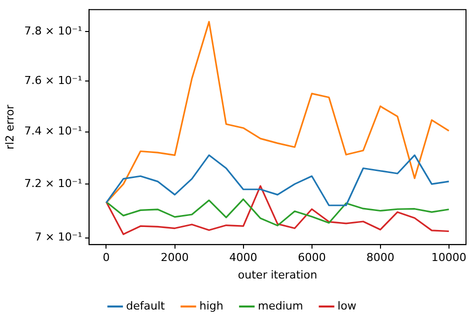 The width and height of the screenshot is (474, 322). I want to click on x-tick-label: 0, so click(106, 257).